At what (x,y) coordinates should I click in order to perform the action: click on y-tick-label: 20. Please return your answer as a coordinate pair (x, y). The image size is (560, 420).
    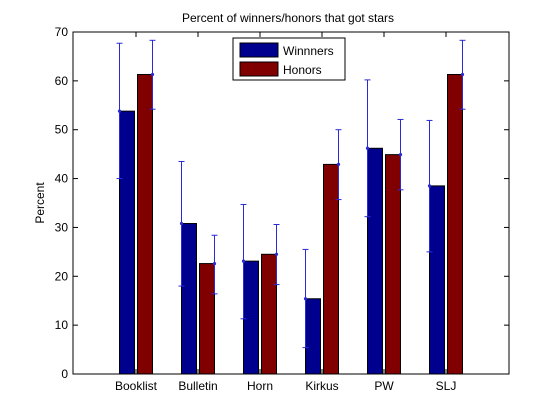
    Looking at the image, I should click on (62, 276).